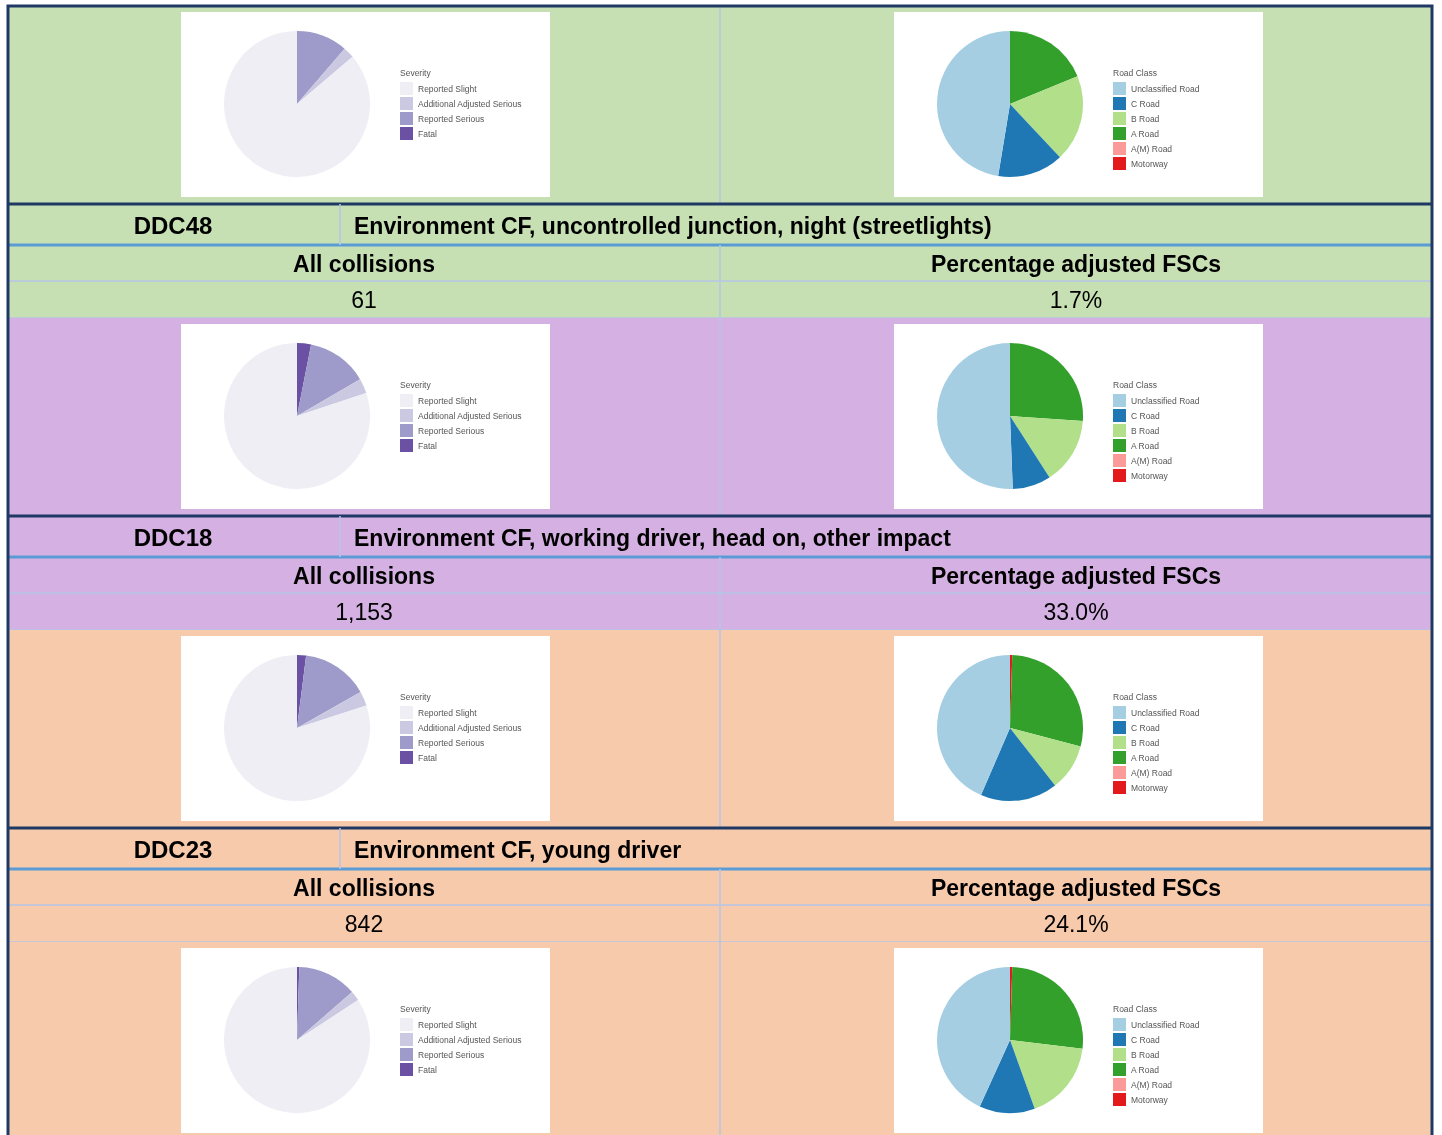 Image resolution: width=1442 pixels, height=1135 pixels. Describe the element at coordinates (364, 300) in the screenshot. I see `text: 61` at that location.